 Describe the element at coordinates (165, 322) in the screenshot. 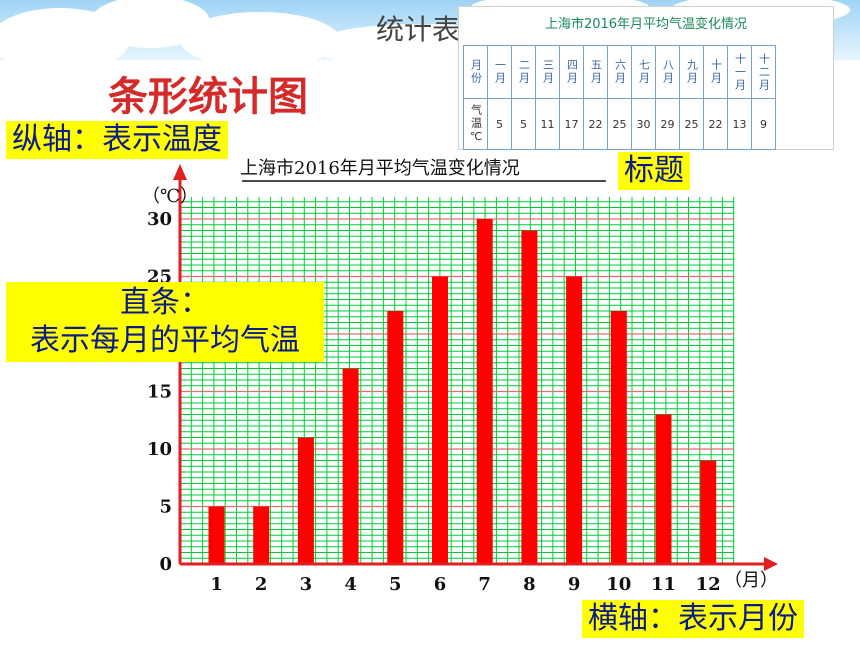

I see `bar-annotation: 直条： 表示每月的平均气温` at that location.